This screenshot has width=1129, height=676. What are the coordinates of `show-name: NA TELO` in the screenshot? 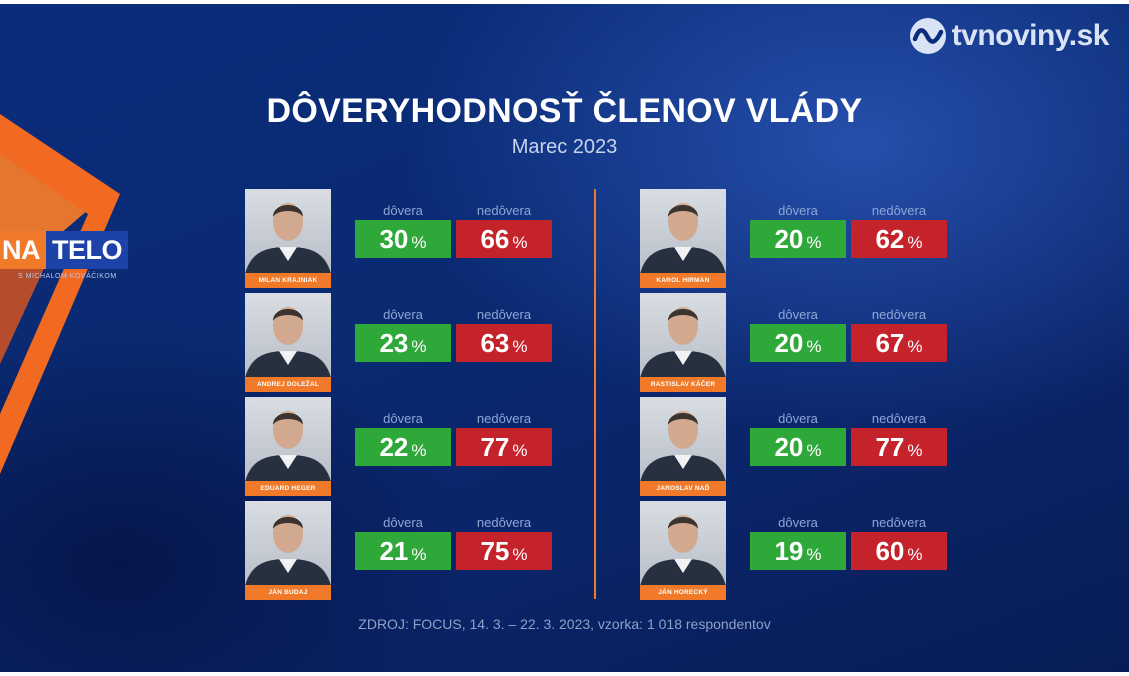 It's located at (64, 250).